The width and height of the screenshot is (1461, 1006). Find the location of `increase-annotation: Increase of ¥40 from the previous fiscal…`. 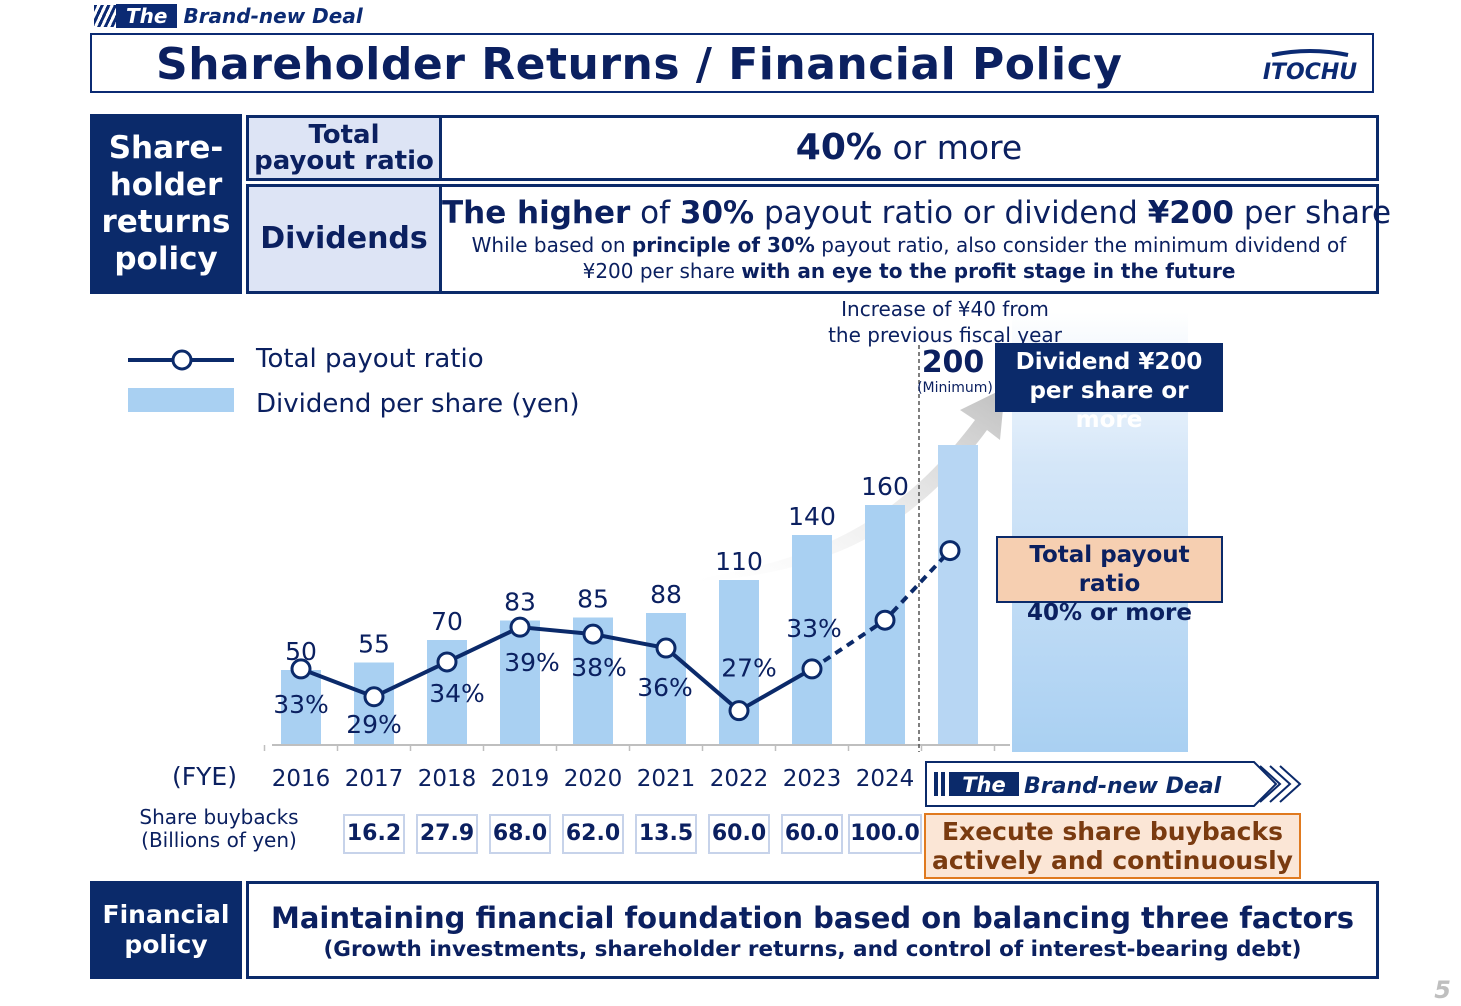

increase-annotation: Increase of ¥40 from the previous fiscal… is located at coordinates (945, 322).